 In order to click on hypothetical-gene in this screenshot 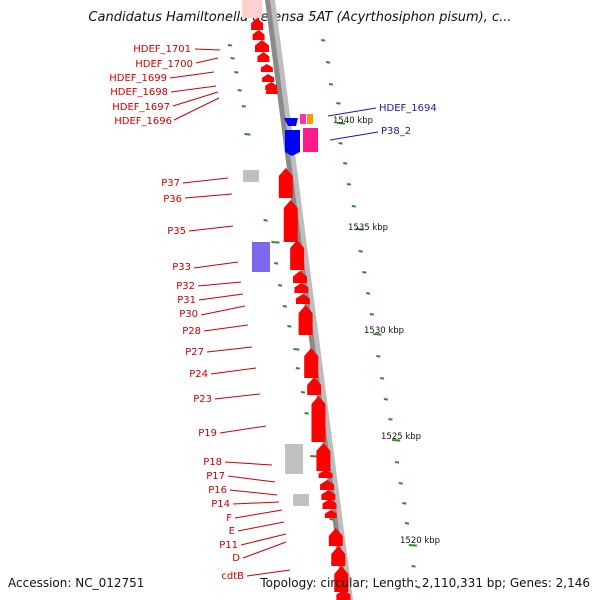, I will do `click(251, 176)`.